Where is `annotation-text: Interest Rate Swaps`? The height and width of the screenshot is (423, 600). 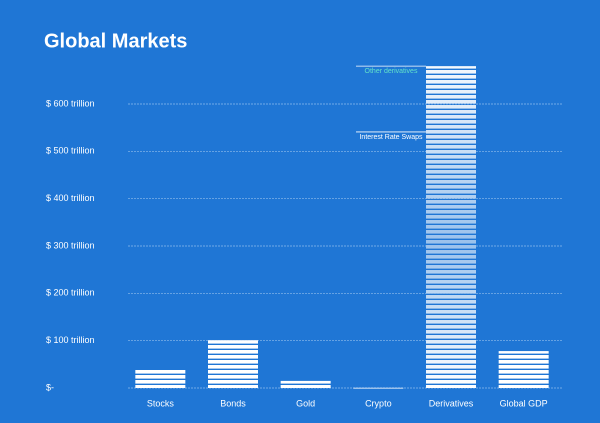
annotation-text: Interest Rate Swaps is located at coordinates (391, 137).